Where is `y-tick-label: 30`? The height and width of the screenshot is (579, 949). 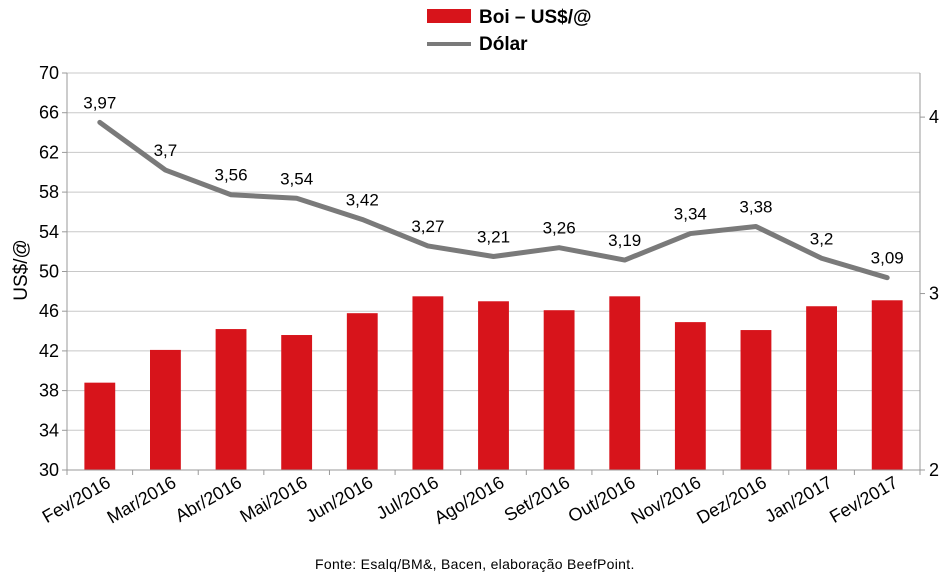 y-tick-label: 30 is located at coordinates (49, 470).